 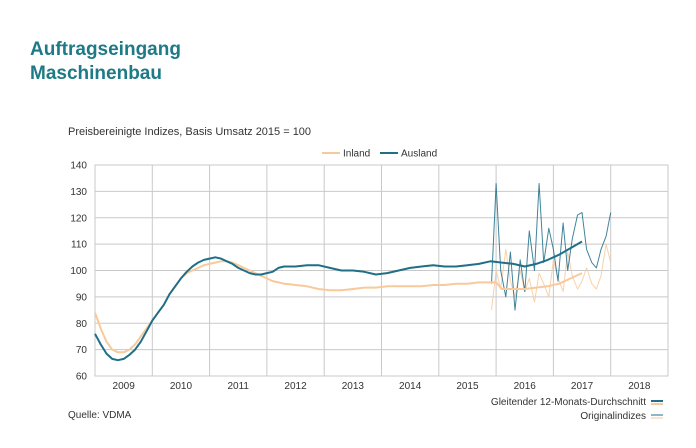 What do you see at coordinates (551, 277) in the screenshot?
I see `series-line-inland-original` at bounding box center [551, 277].